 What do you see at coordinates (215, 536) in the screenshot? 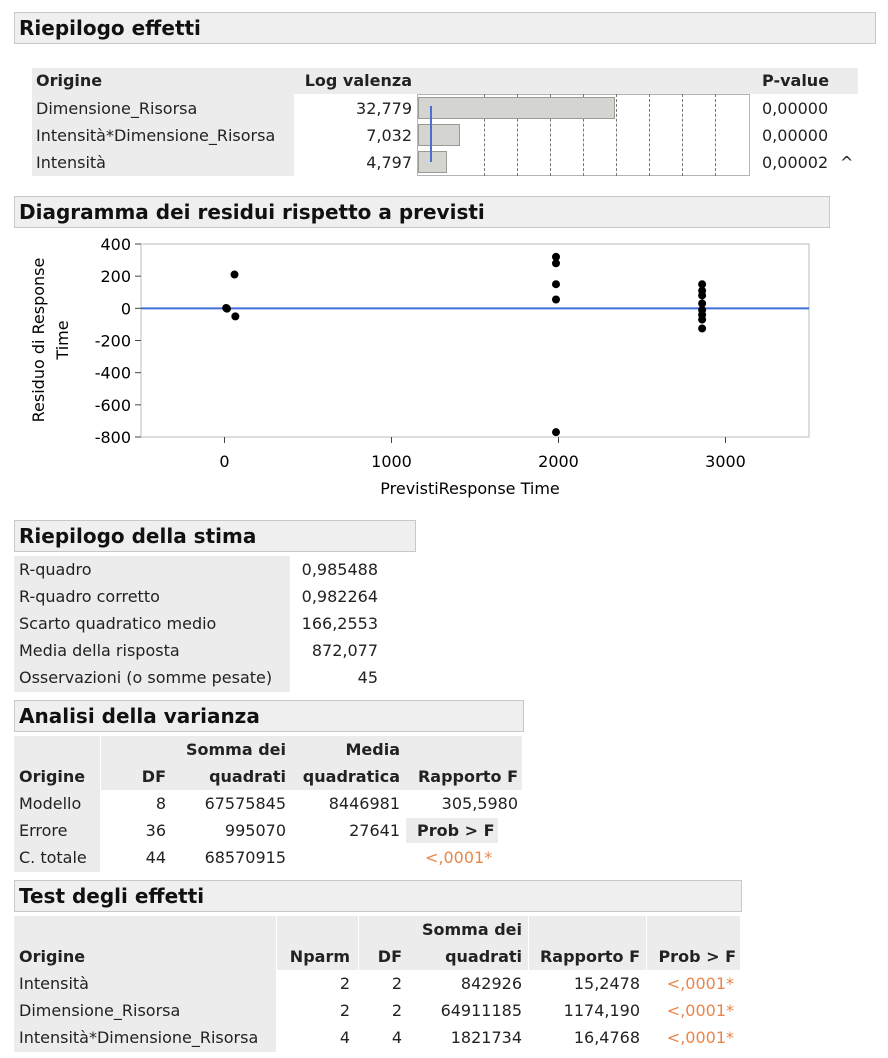
I see `fit-summary-header: Riepilogo della stima` at bounding box center [215, 536].